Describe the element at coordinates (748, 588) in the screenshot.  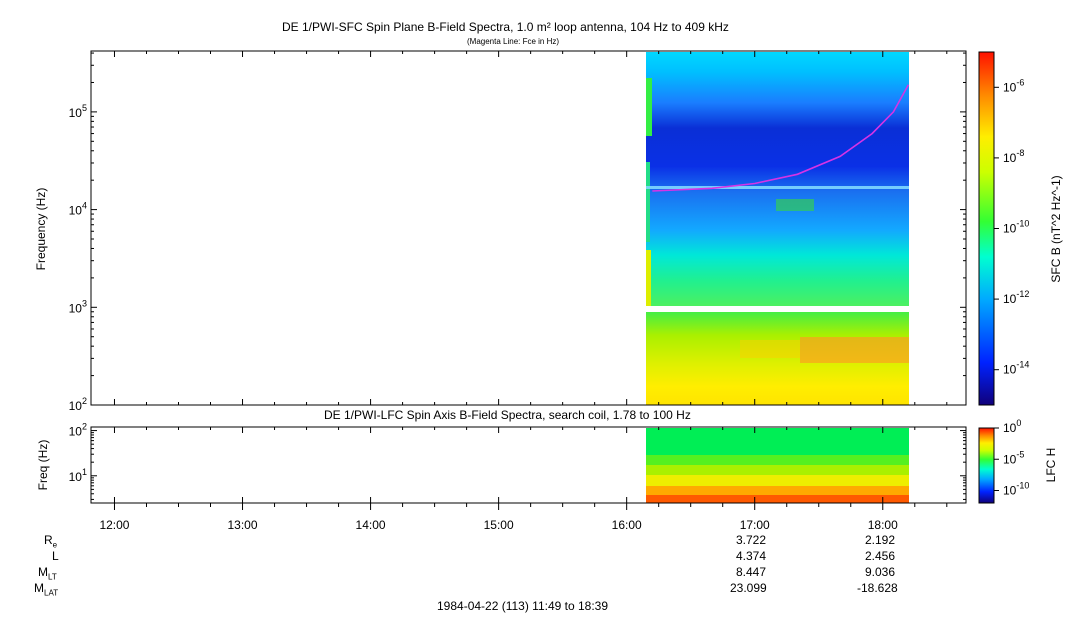
I see `ephem-value: 23.099` at that location.